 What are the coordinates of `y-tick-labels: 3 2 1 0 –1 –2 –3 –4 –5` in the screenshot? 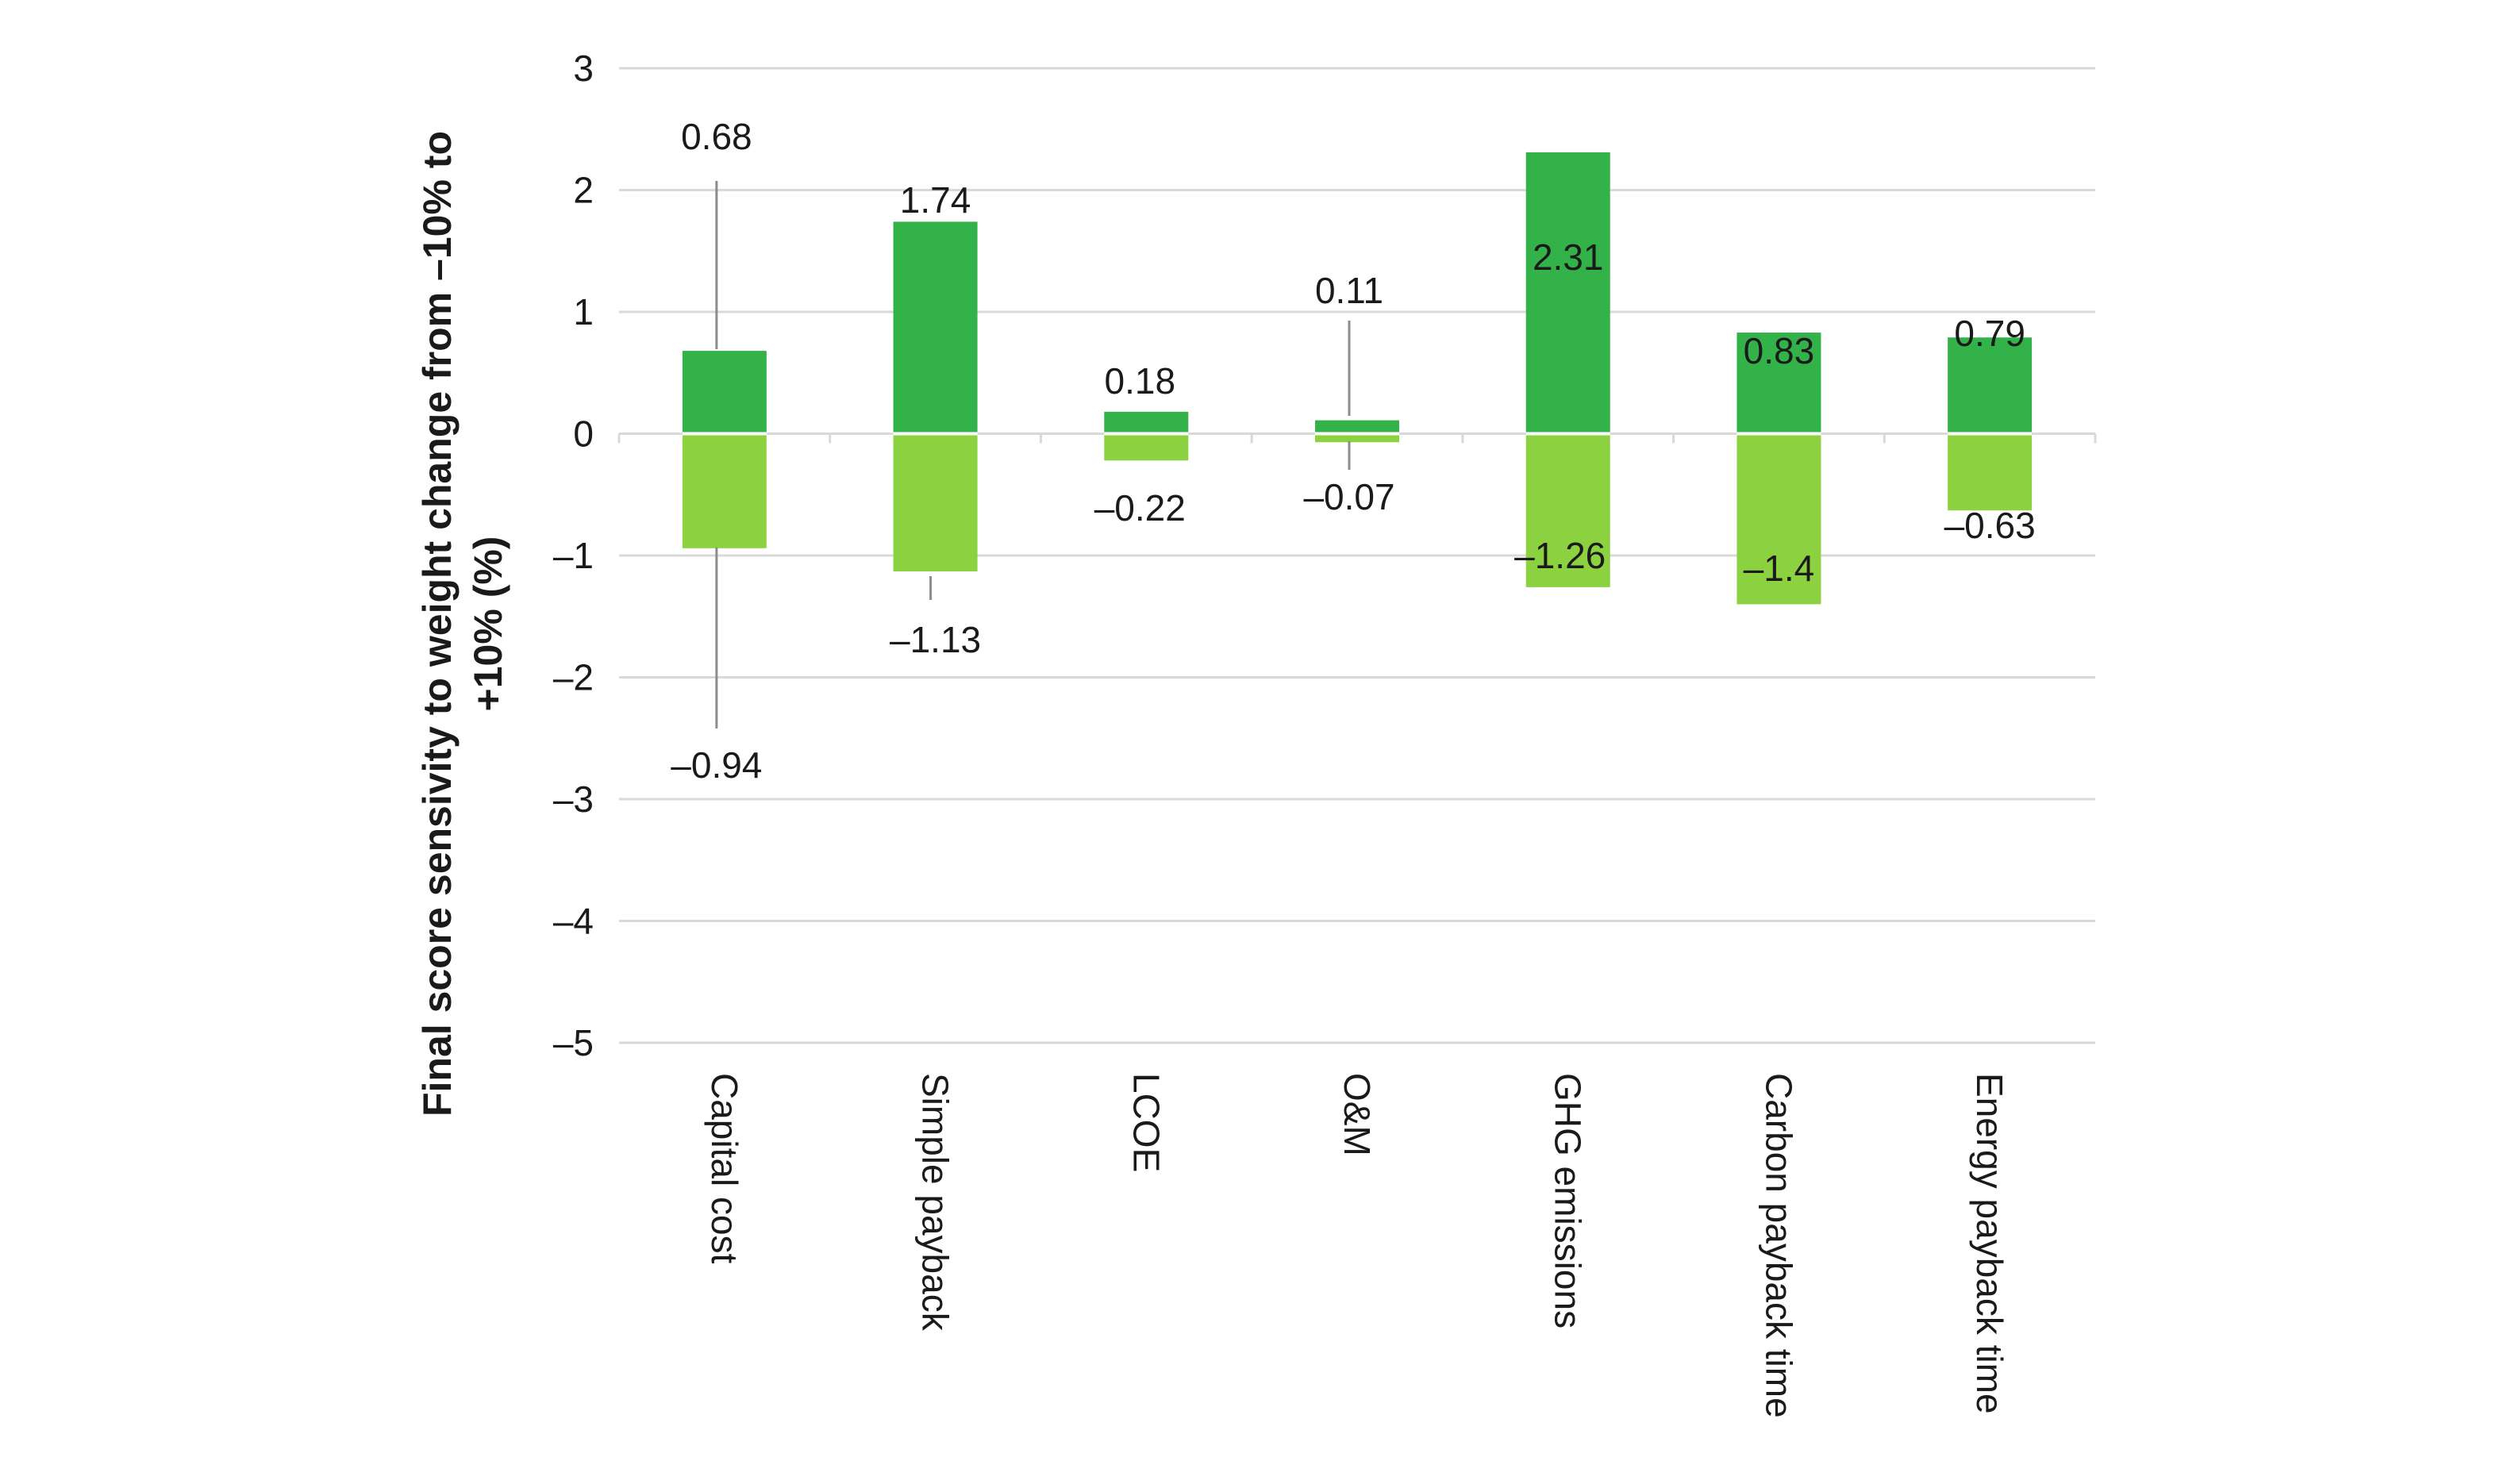 It's located at (573, 555).